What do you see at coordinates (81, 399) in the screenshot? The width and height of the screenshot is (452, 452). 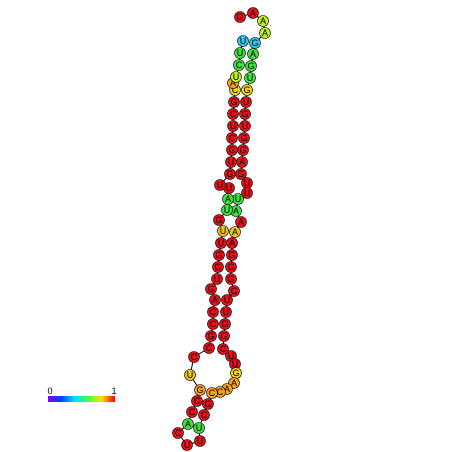 I see `color-scale` at bounding box center [81, 399].